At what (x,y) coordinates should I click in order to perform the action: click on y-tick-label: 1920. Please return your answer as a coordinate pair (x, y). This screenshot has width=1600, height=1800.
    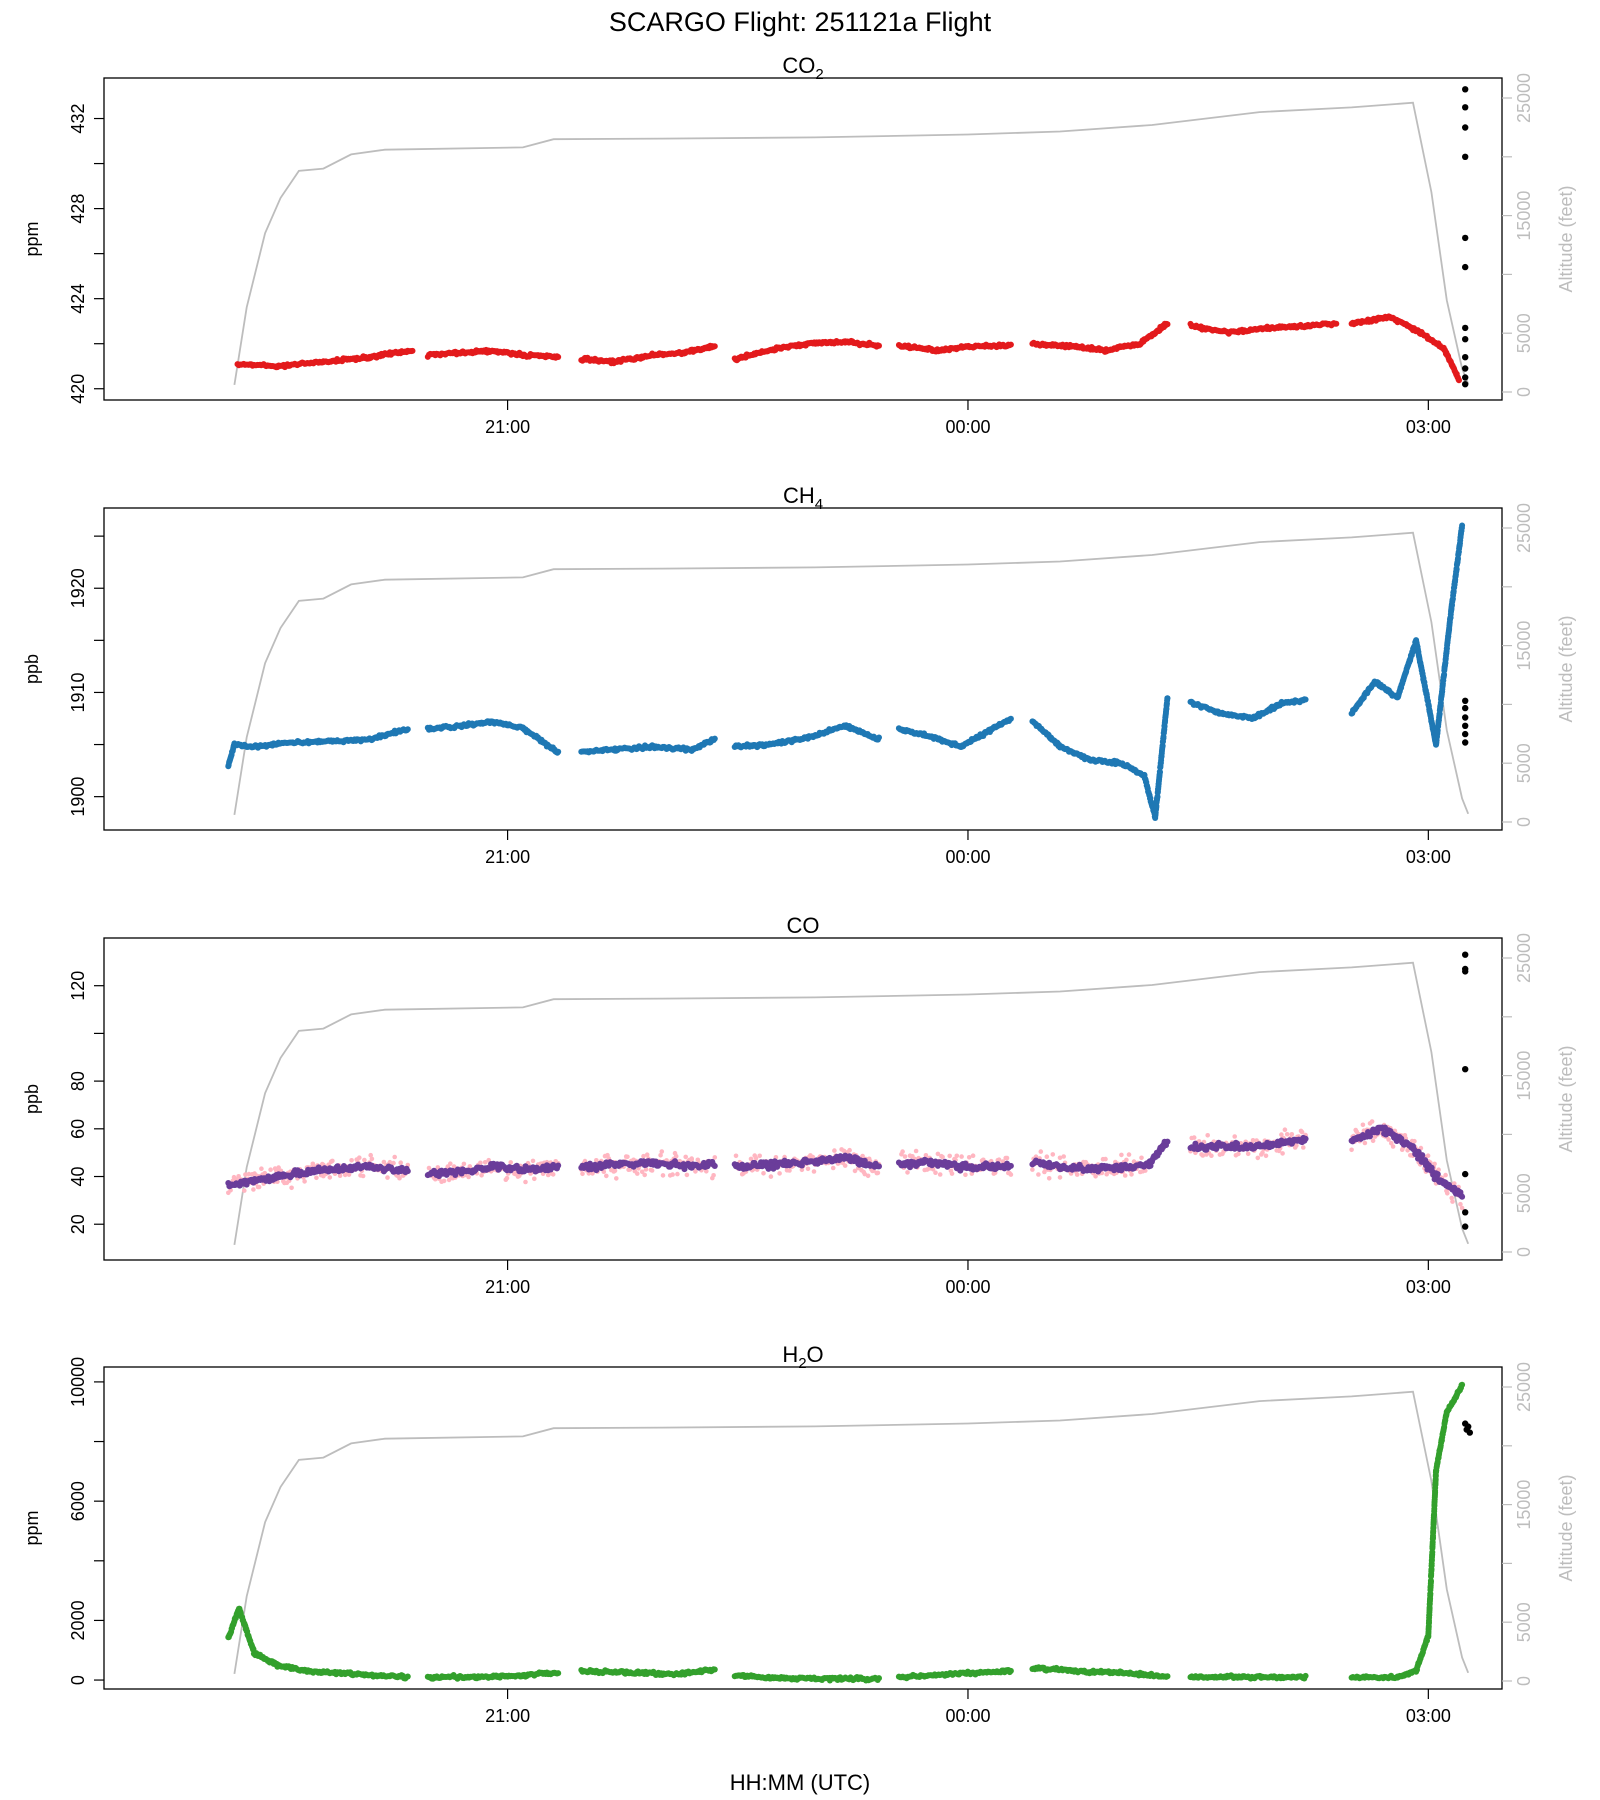
    Looking at the image, I should click on (78, 588).